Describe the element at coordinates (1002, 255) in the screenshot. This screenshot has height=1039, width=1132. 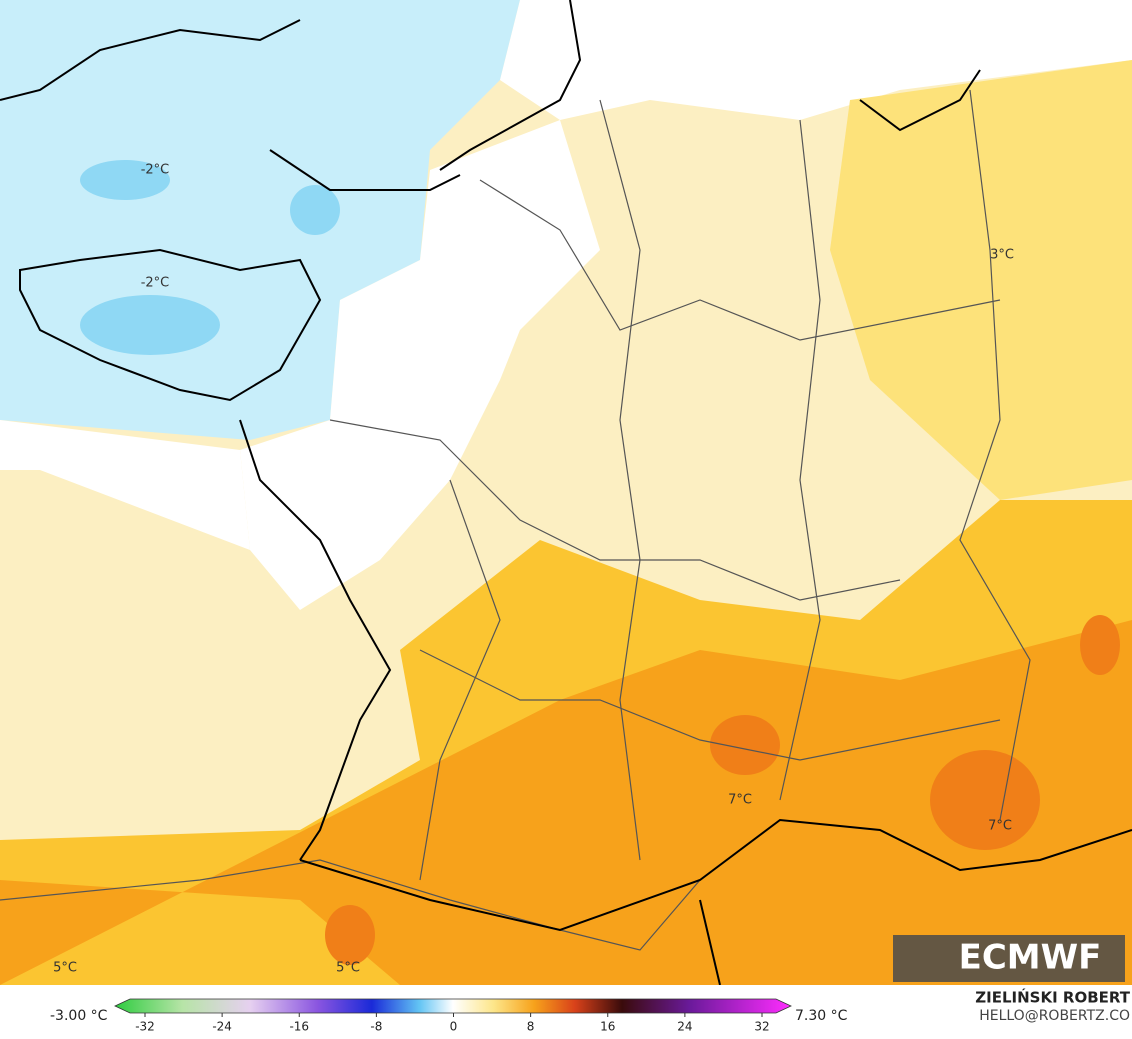
I see `temperature-label: 3°C` at that location.